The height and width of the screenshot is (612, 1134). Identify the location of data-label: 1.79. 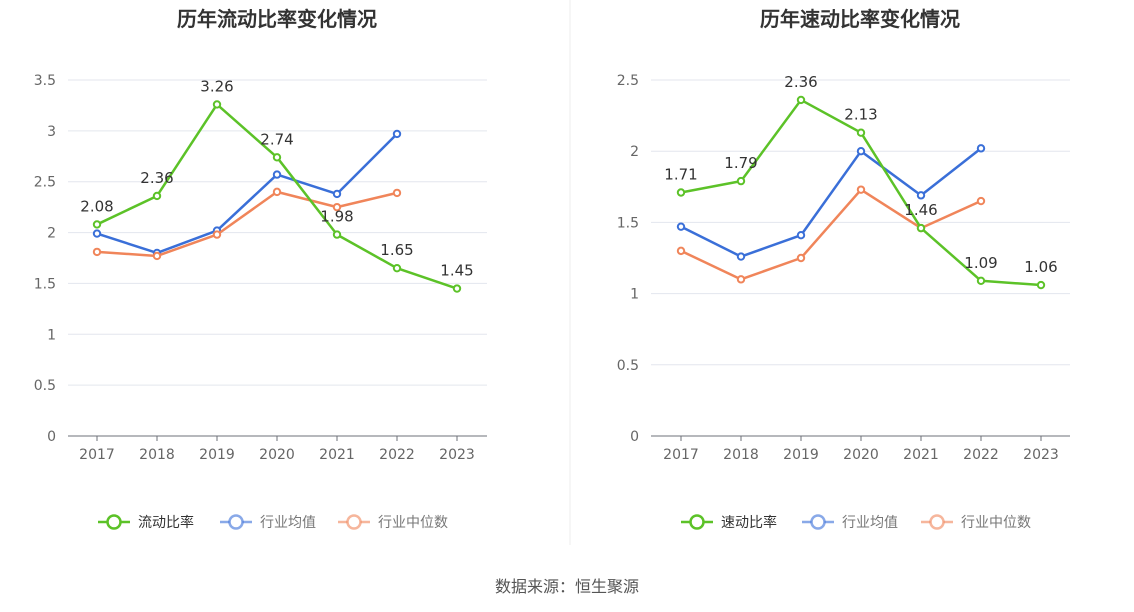
(740, 163).